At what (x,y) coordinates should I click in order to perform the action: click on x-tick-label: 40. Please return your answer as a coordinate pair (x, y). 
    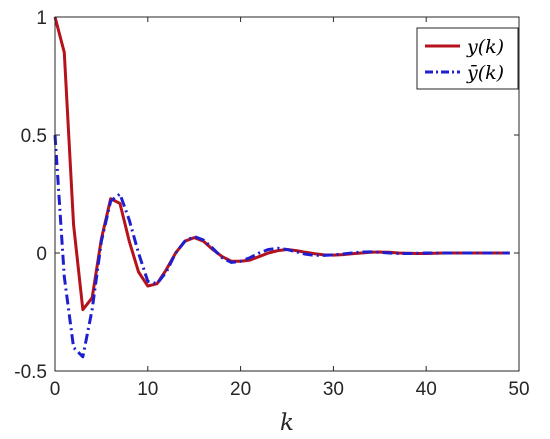
    Looking at the image, I should click on (426, 389).